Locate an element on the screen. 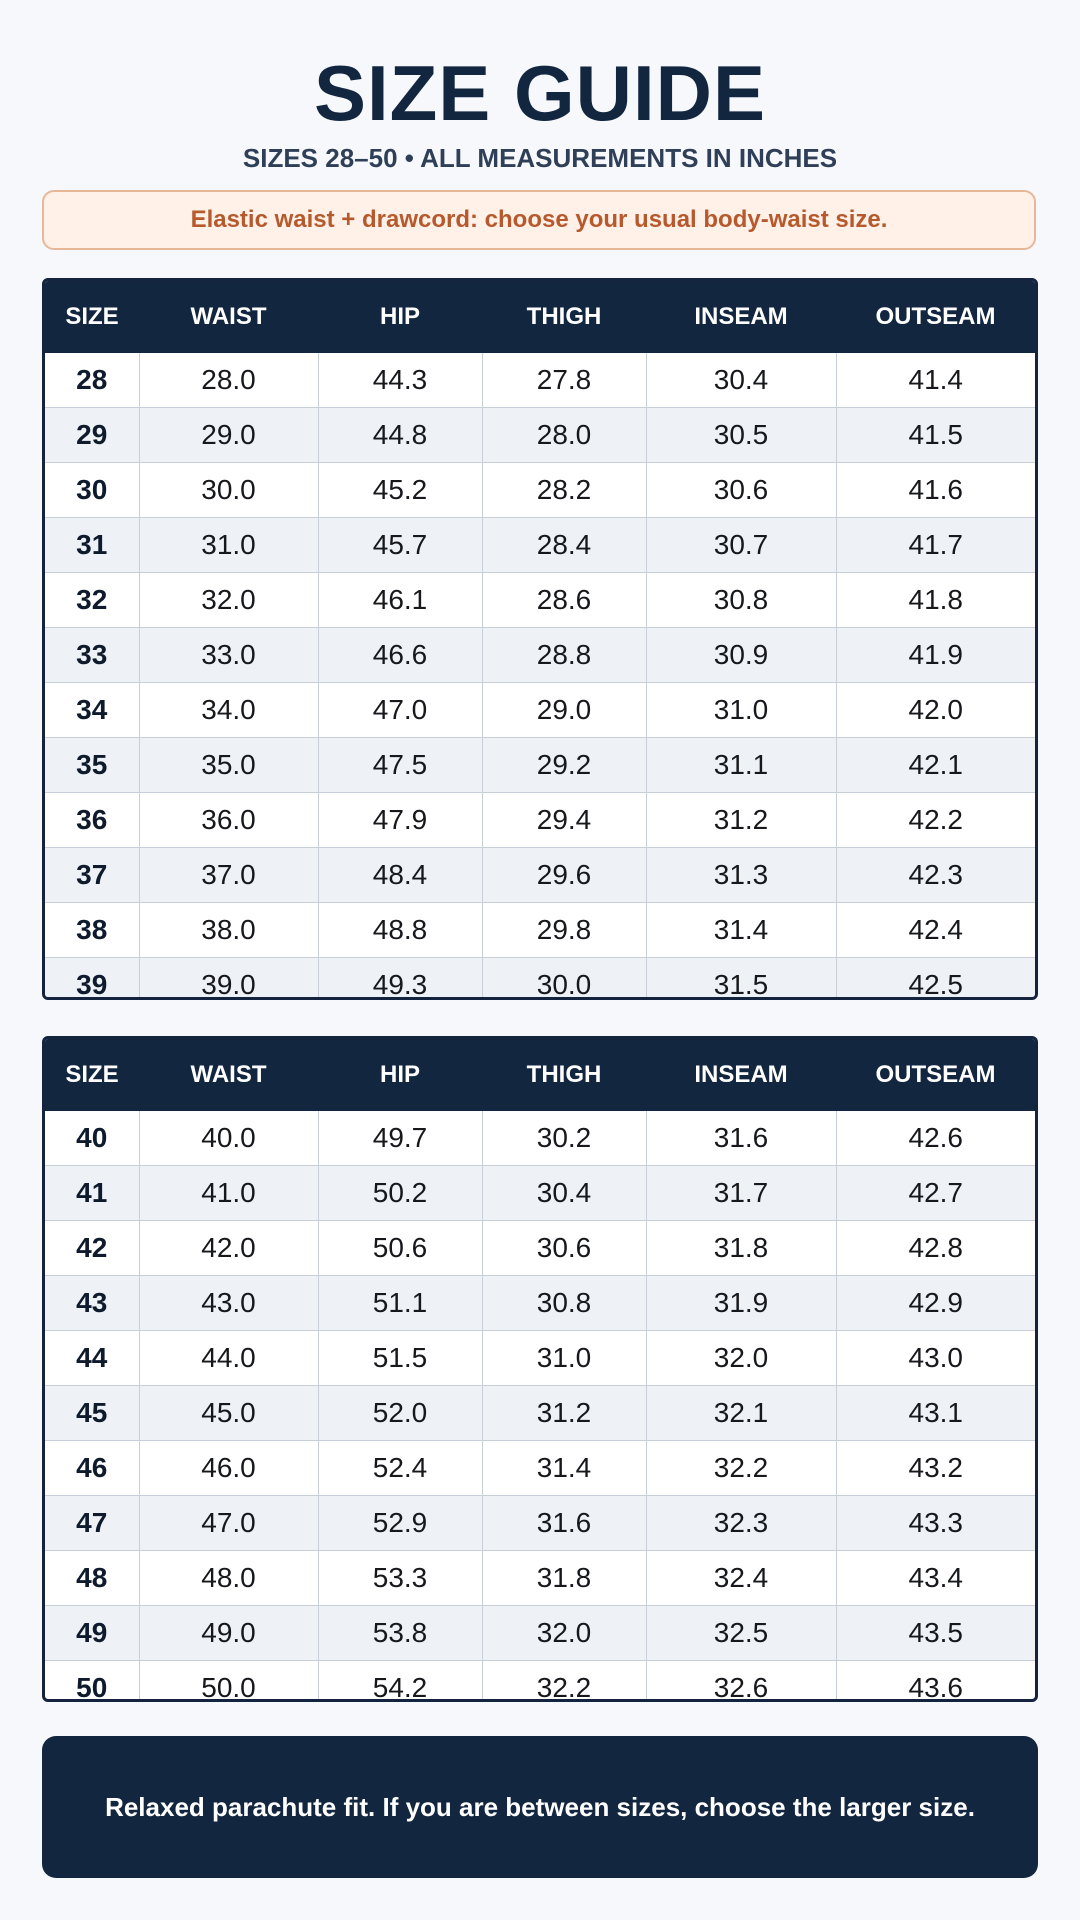 This screenshot has height=1920, width=1080. table-row: 50 50.0 54.2 32.2 32.6 43.6 is located at coordinates (540, 1679).